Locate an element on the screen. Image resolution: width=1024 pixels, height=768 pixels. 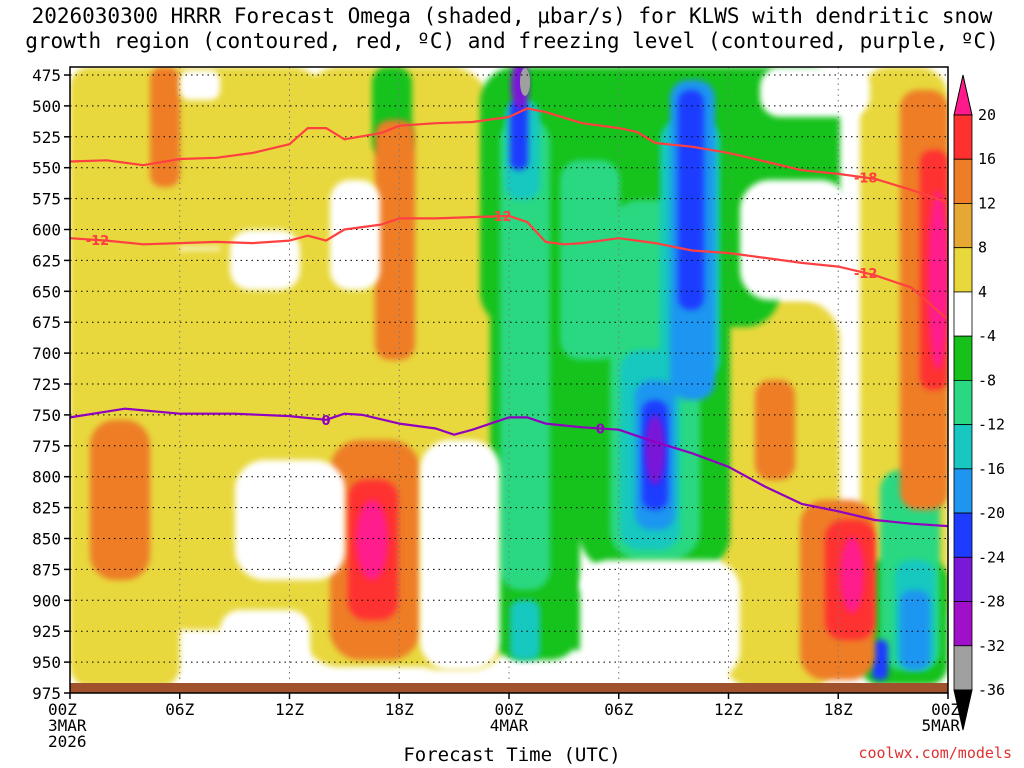
colorbar-top-triangle is located at coordinates (963, 95).